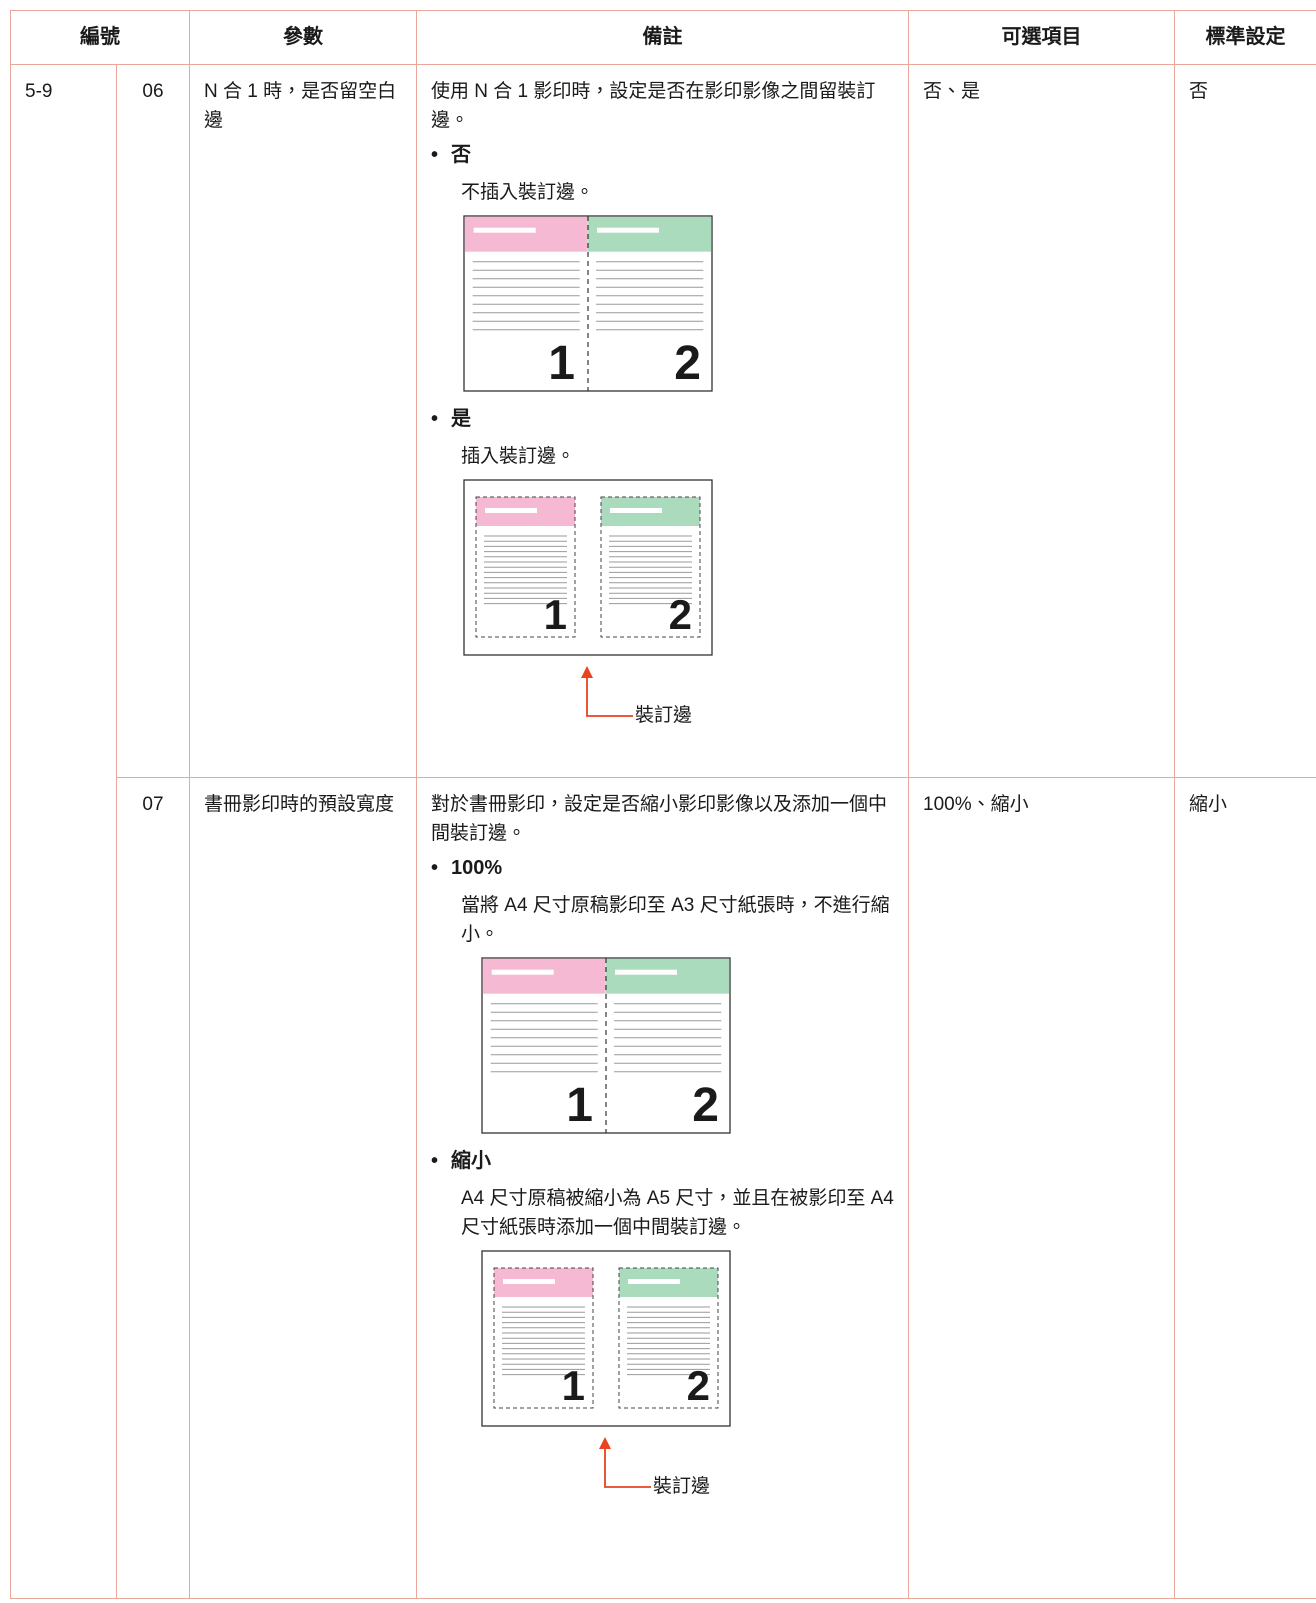 The height and width of the screenshot is (1603, 1316). I want to click on header-row: 編號 參數 備註 可選項目 標準設定, so click(663, 37).